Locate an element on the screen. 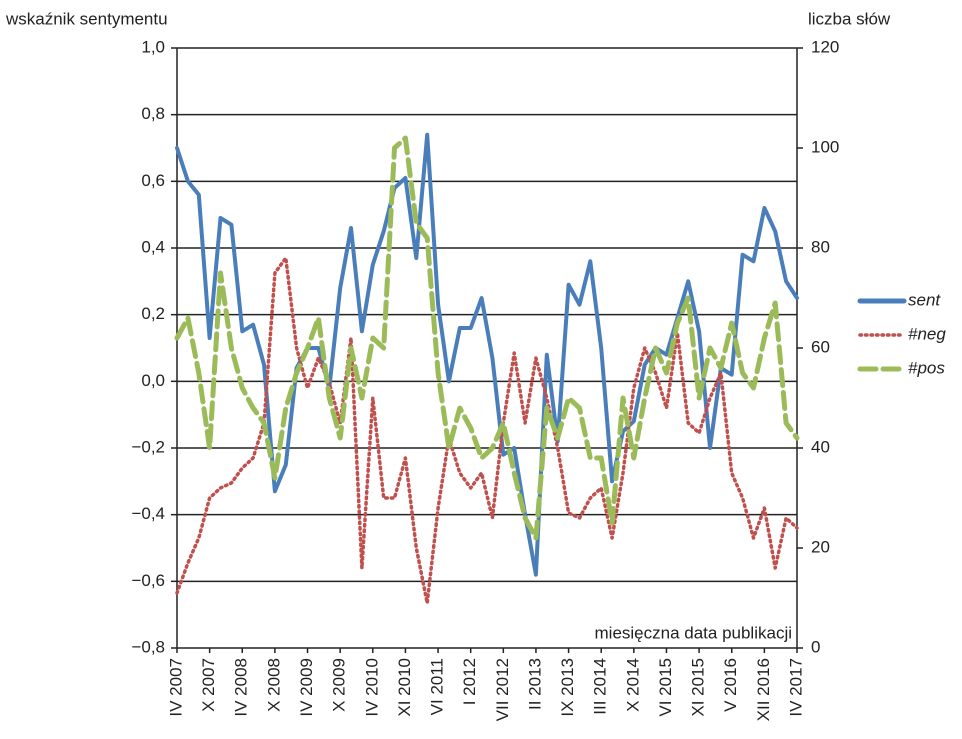 Image resolution: width=962 pixels, height=739 pixels. legend-label: #neg is located at coordinates (927, 333).